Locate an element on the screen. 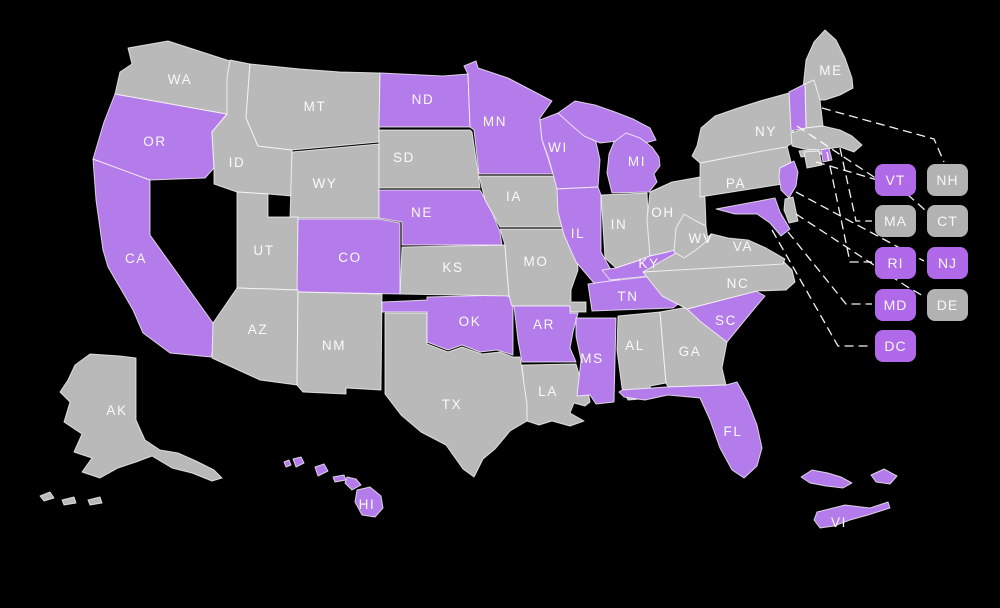 The height and width of the screenshot is (608, 1000). state-ar is located at coordinates (546, 334).